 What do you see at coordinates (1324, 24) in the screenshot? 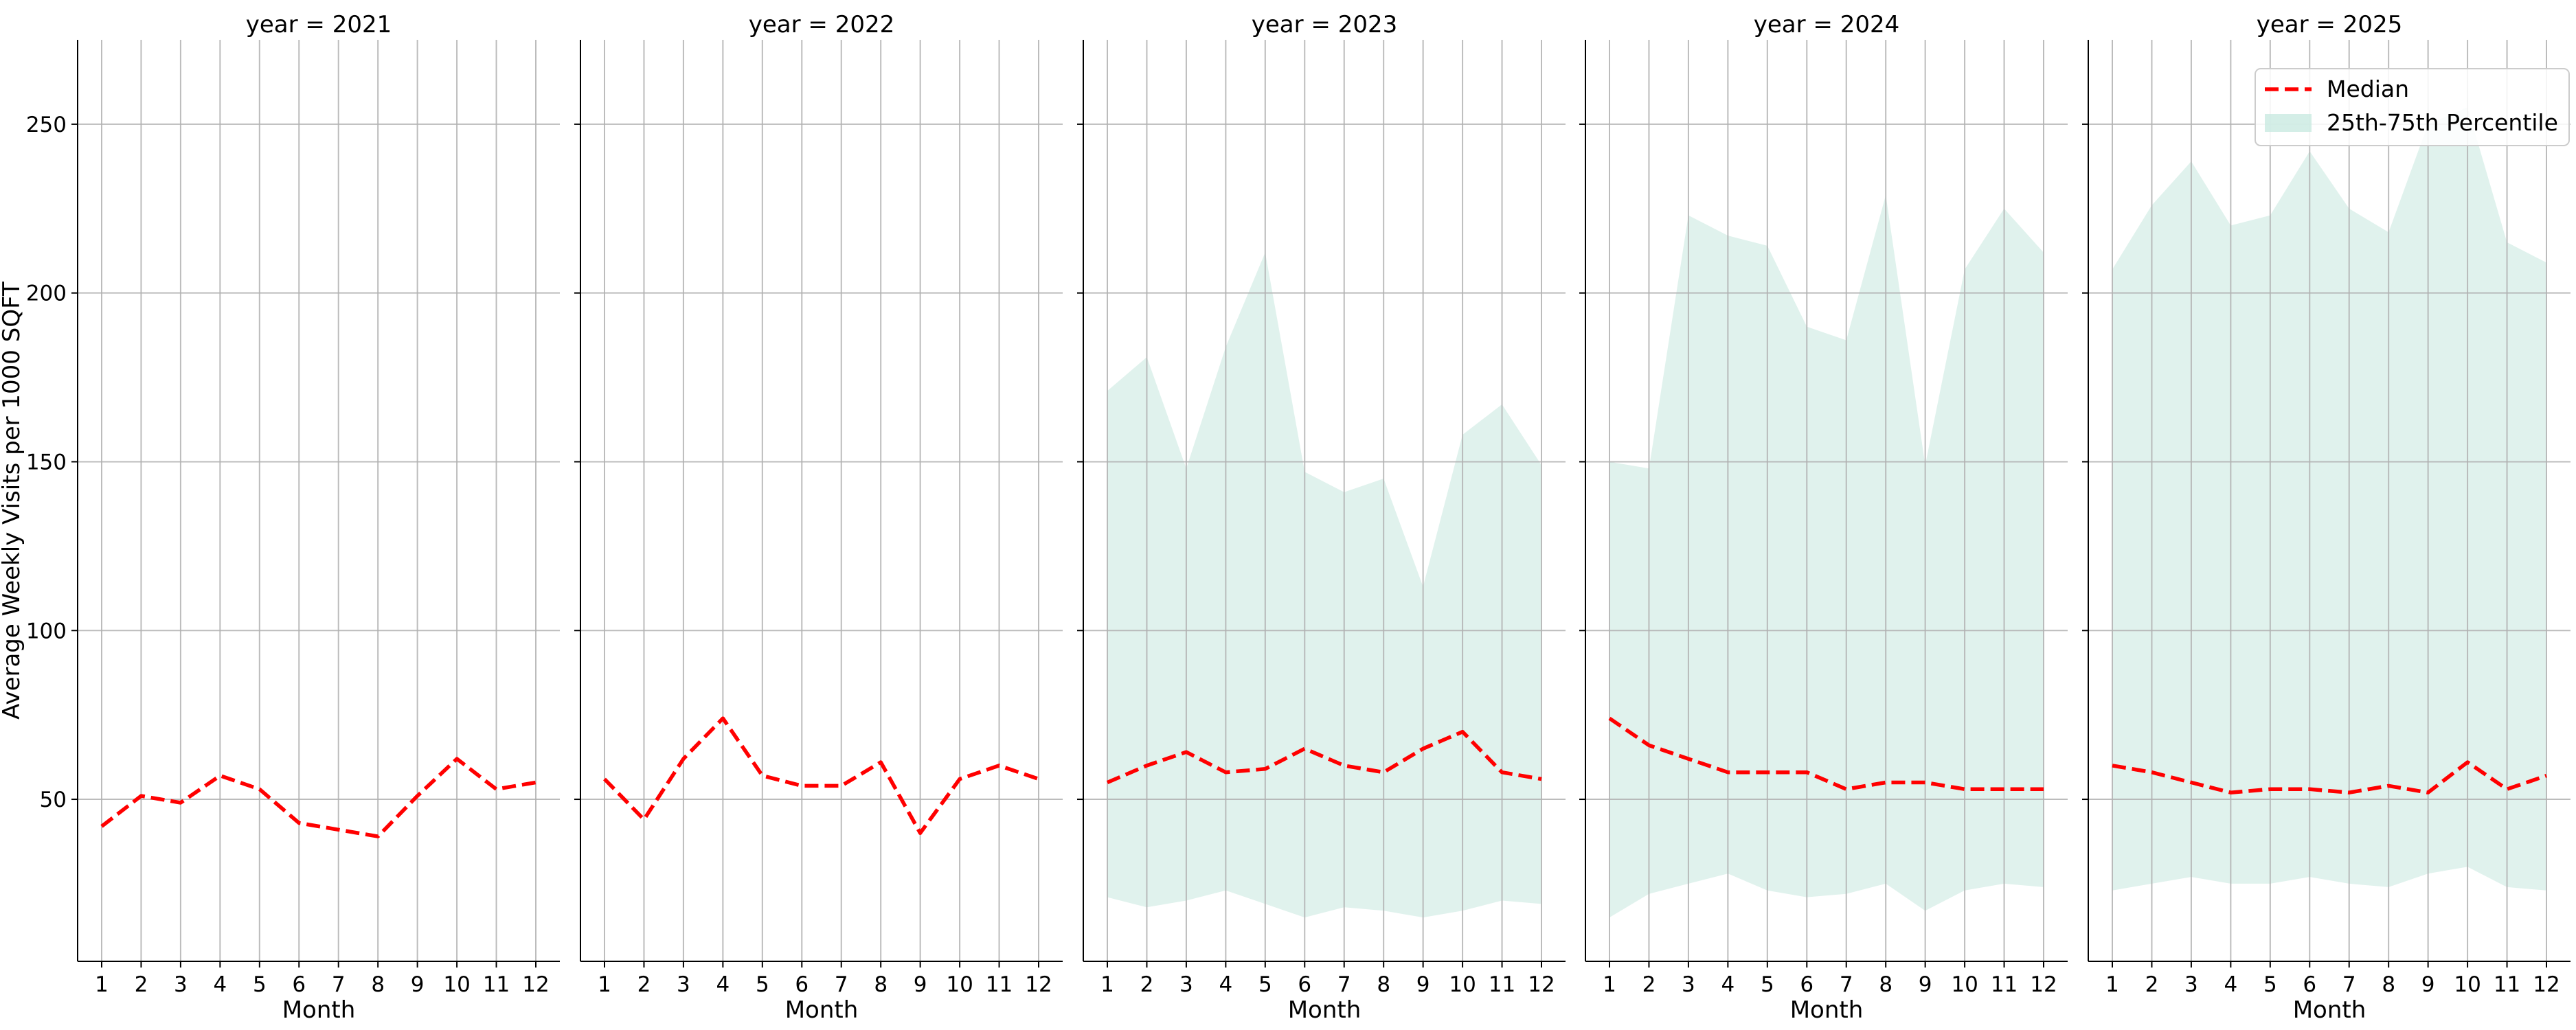
I see `panel-title-3: year = 2023` at bounding box center [1324, 24].